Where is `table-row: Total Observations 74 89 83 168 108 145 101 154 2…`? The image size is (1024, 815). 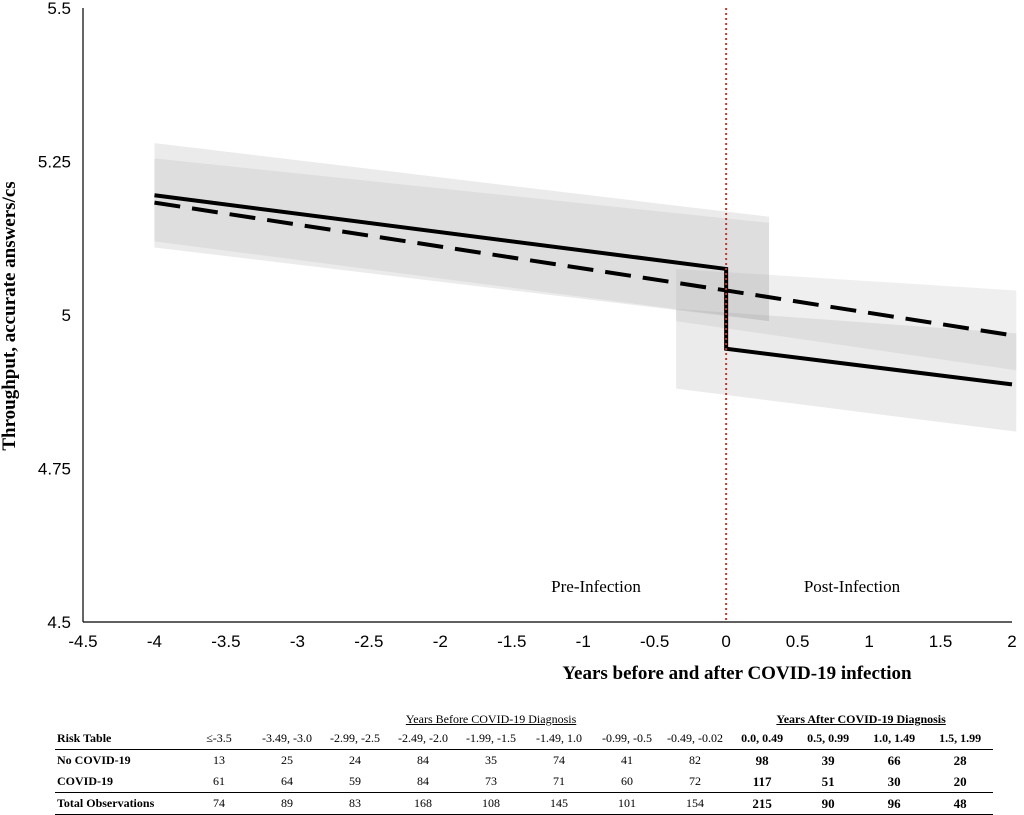
table-row: Total Observations 74 89 83 168 108 145 101 154 2… is located at coordinates (524, 803).